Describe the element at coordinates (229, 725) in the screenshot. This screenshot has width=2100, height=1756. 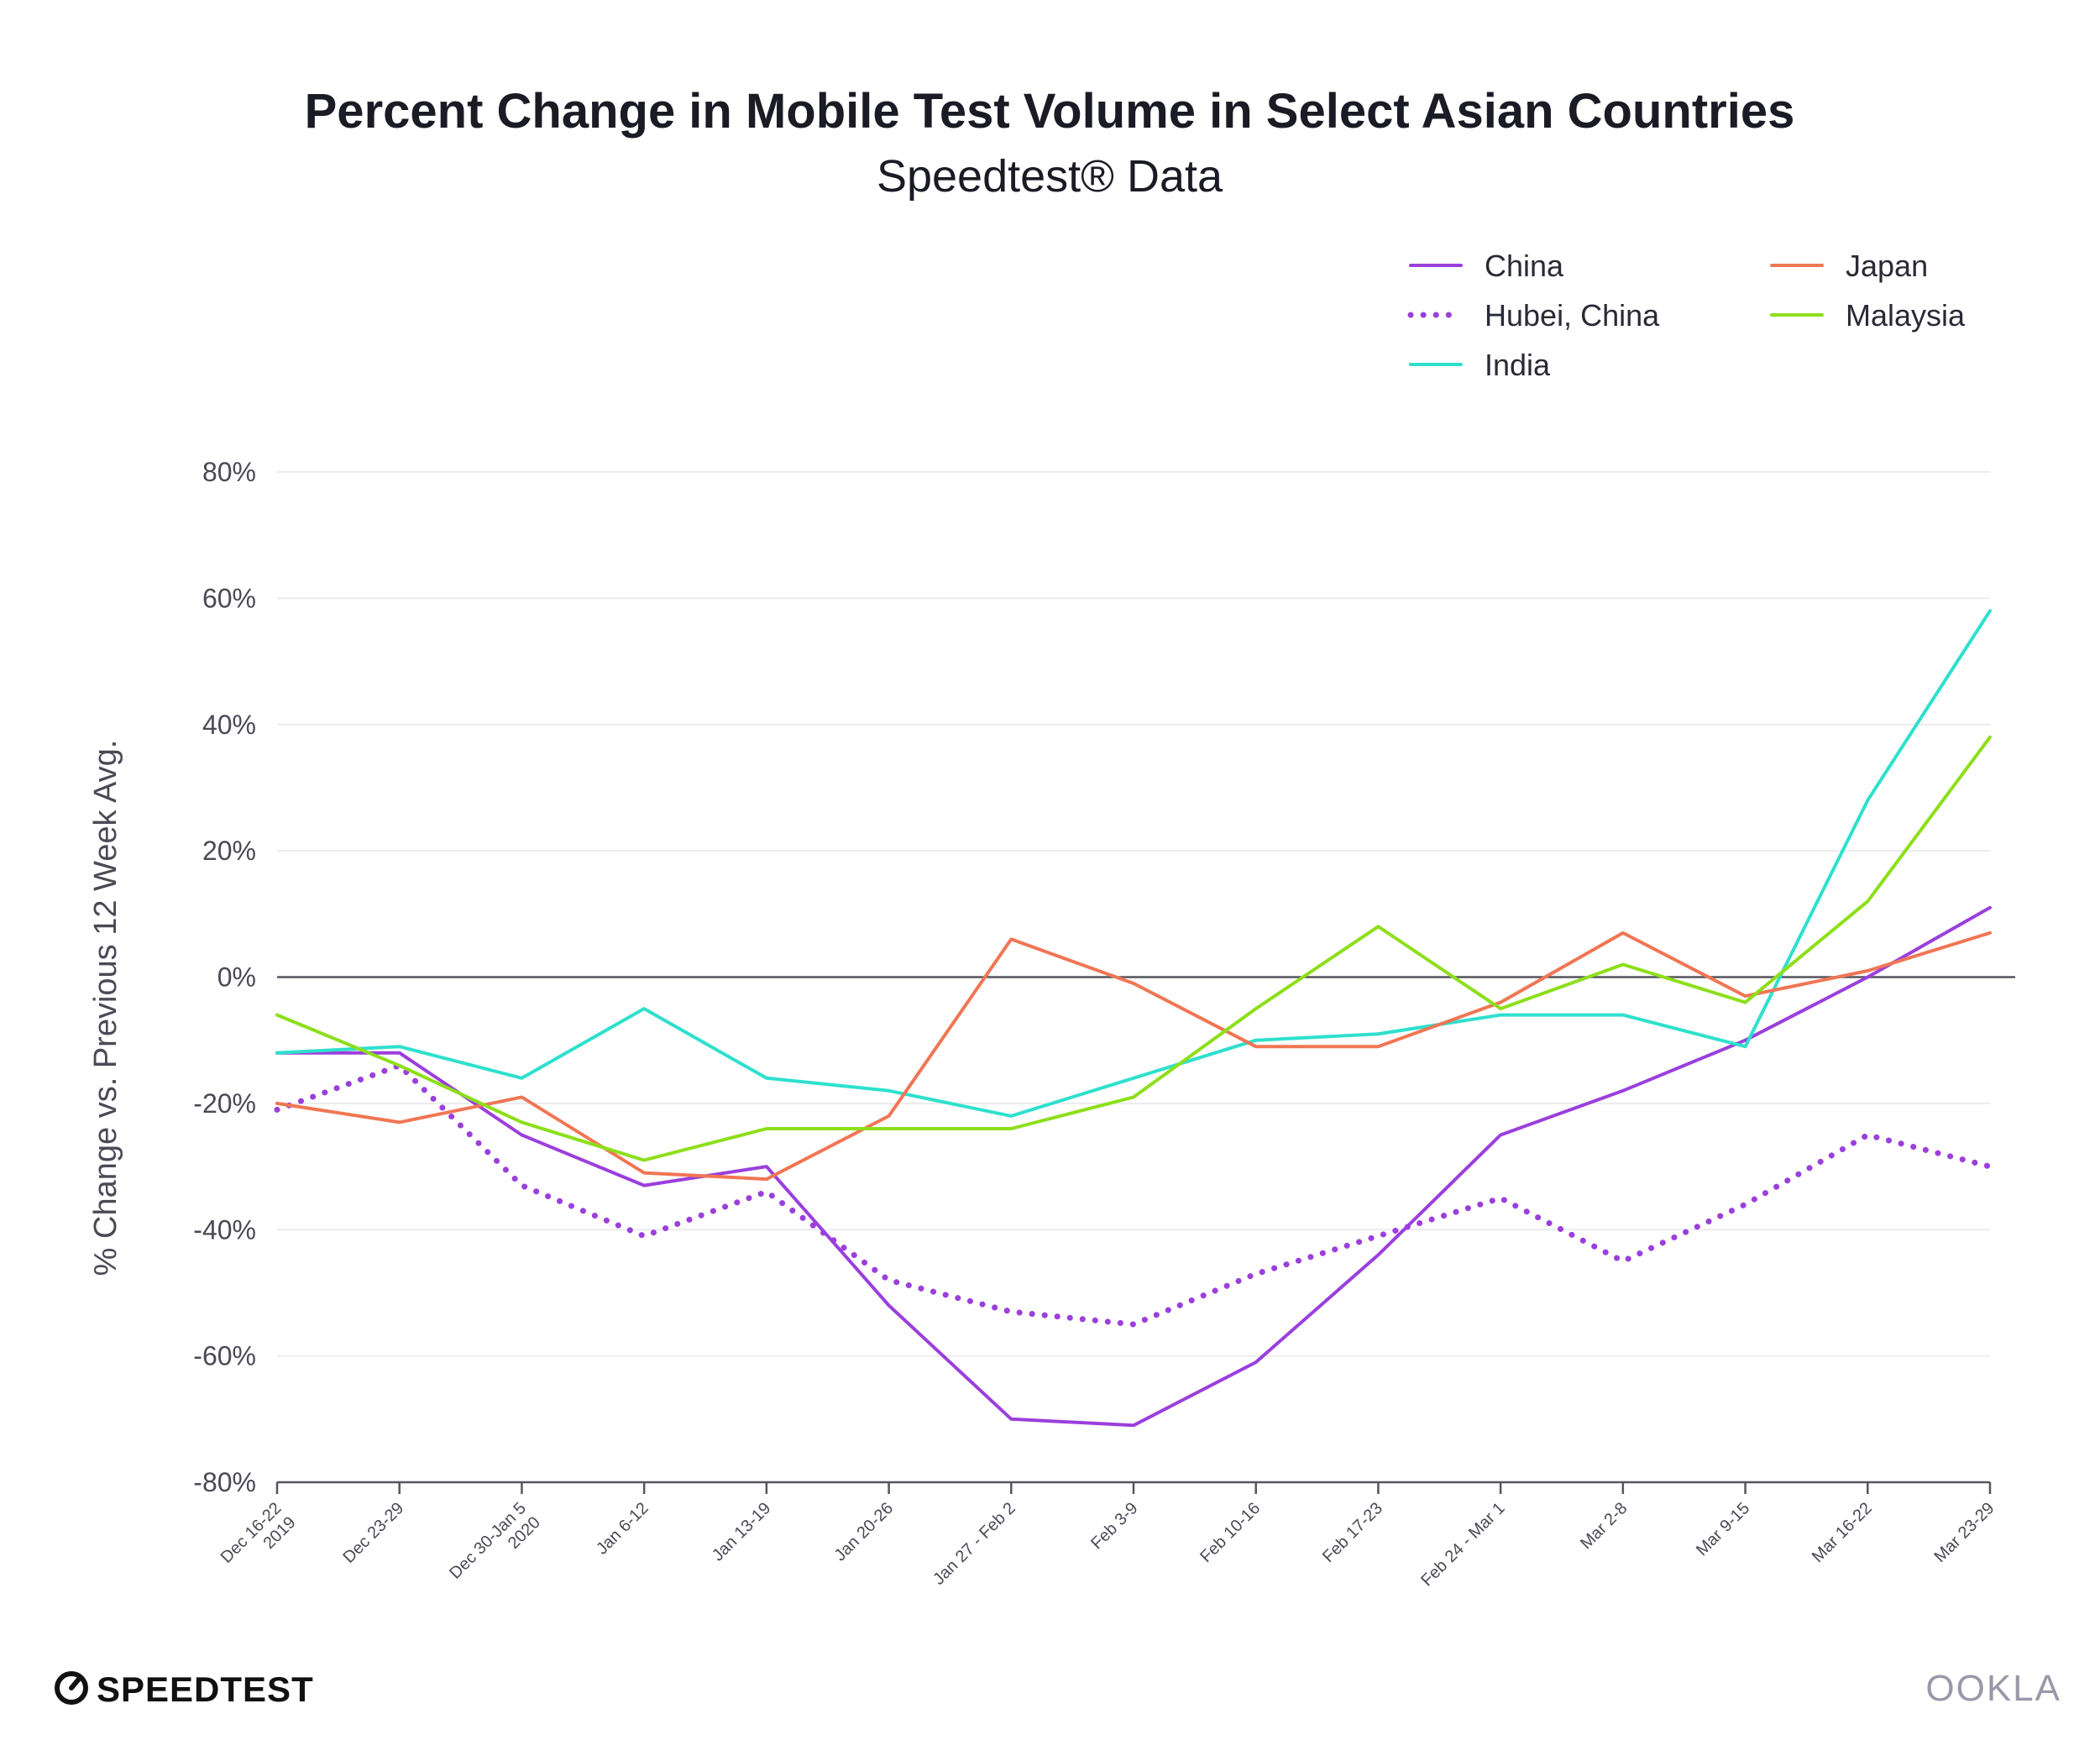
I see `y-tick-label: 40%` at that location.